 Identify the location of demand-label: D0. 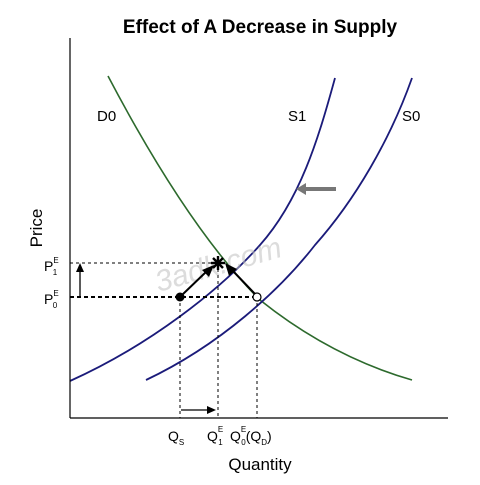
(106, 116).